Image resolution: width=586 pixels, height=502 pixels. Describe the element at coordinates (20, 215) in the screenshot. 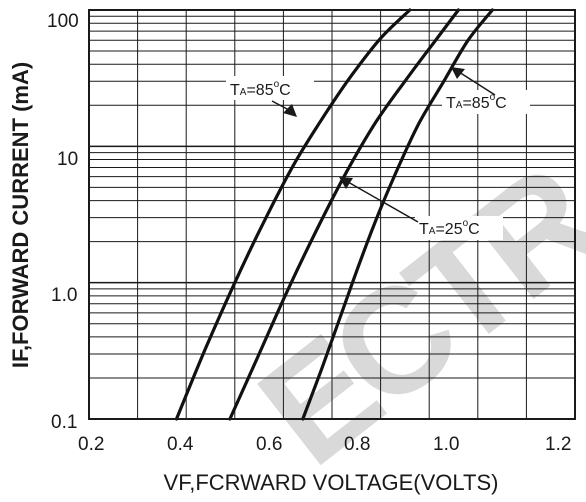

I see `y-axis-title: IF,FORWARD CURRENT (mA)` at that location.